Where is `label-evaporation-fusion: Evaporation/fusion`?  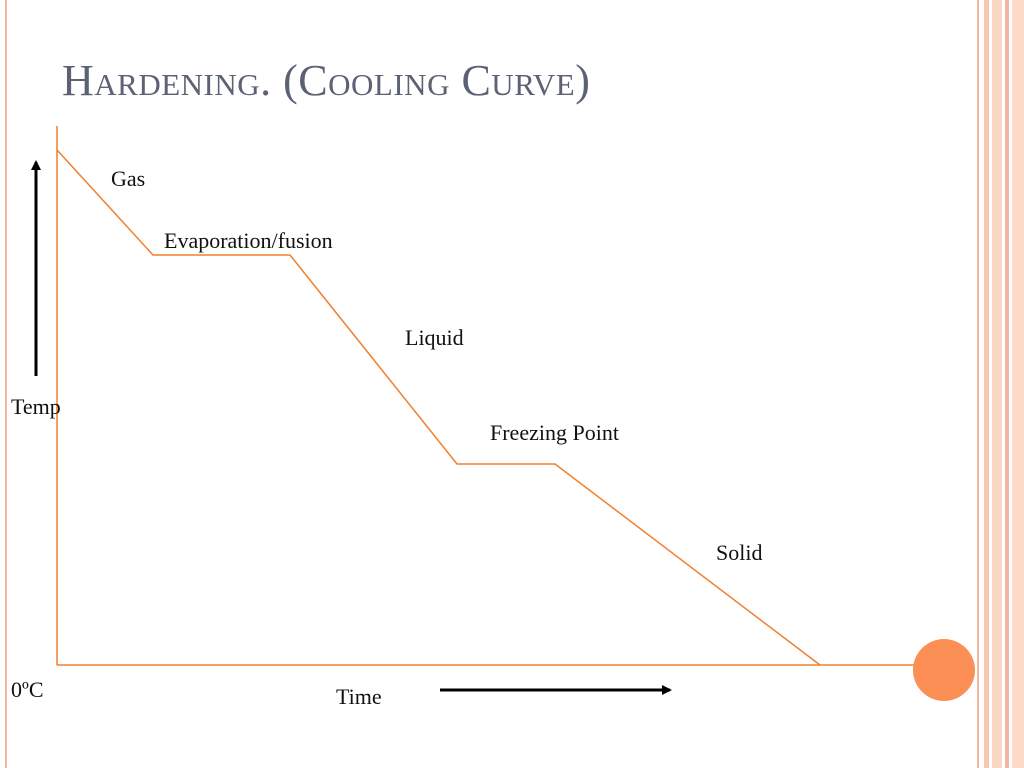 label-evaporation-fusion: Evaporation/fusion is located at coordinates (248, 240).